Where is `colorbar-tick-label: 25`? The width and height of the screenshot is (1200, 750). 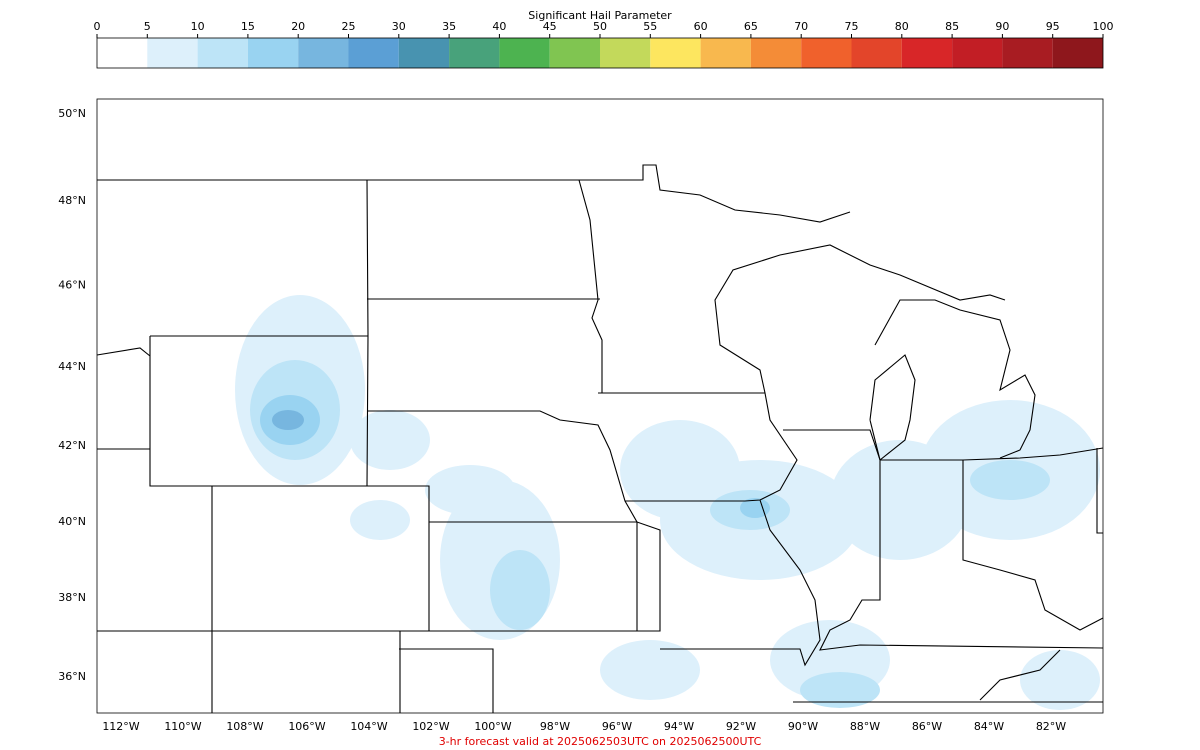 colorbar-tick-label: 25 is located at coordinates (349, 26).